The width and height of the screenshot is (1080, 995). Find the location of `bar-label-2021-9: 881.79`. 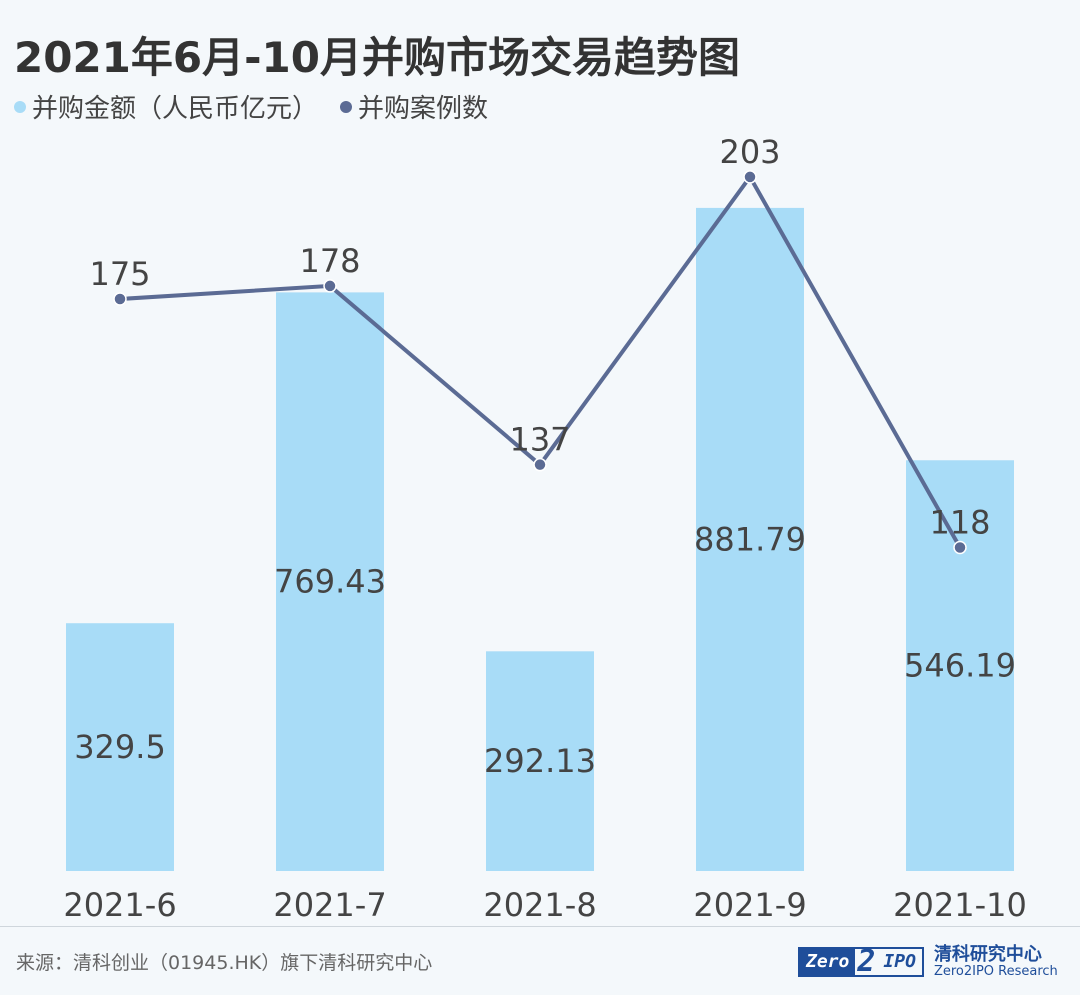

bar-label-2021-9: 881.79 is located at coordinates (750, 539).